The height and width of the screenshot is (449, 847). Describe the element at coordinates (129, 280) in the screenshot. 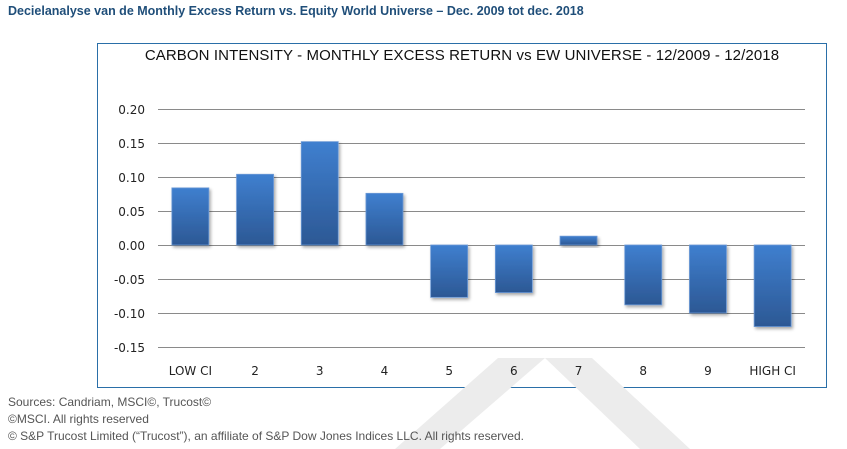

I see `y-tick-label: -0.05` at that location.